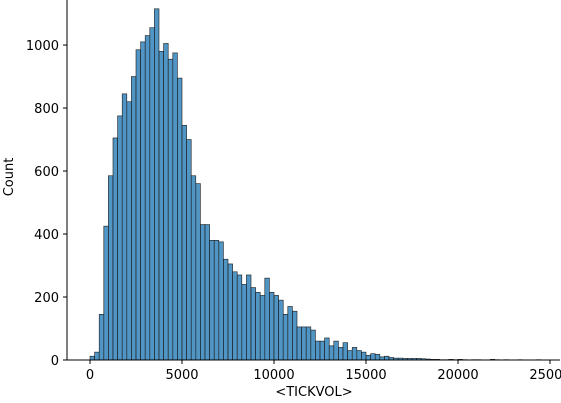  Describe the element at coordinates (9, 177) in the screenshot. I see `y-axis-label: Count` at that location.